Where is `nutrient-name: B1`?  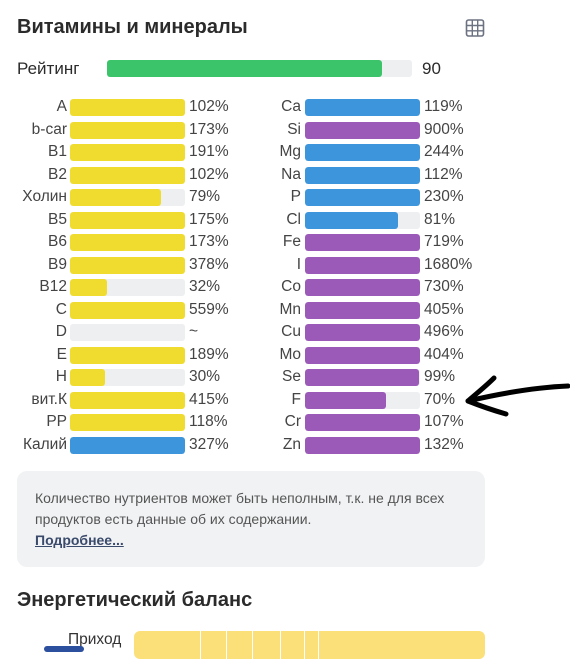
nutrient-name: B1 is located at coordinates (57, 151).